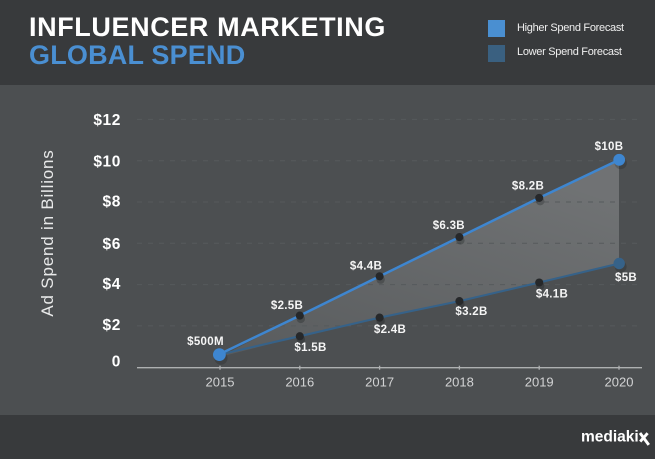 The width and height of the screenshot is (655, 459). I want to click on svg-text: $2.5B, so click(287, 306).